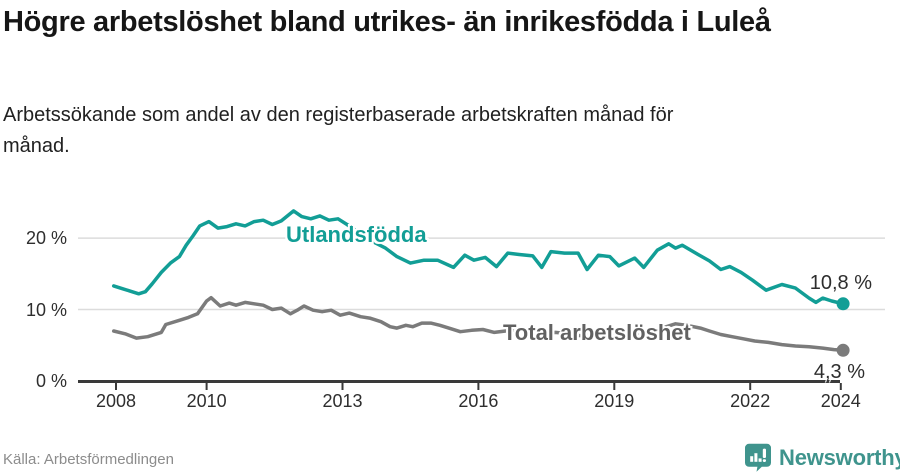 The image size is (900, 474). Describe the element at coordinates (478, 401) in the screenshot. I see `x-axis-tick-label: 2016` at that location.